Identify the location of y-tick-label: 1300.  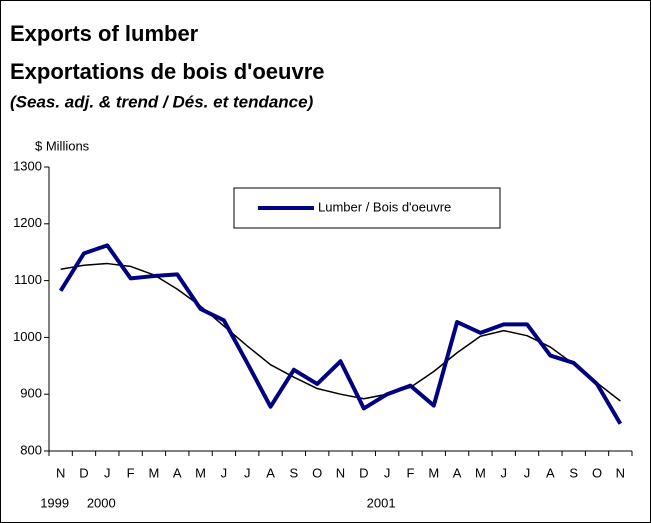
(27, 165).